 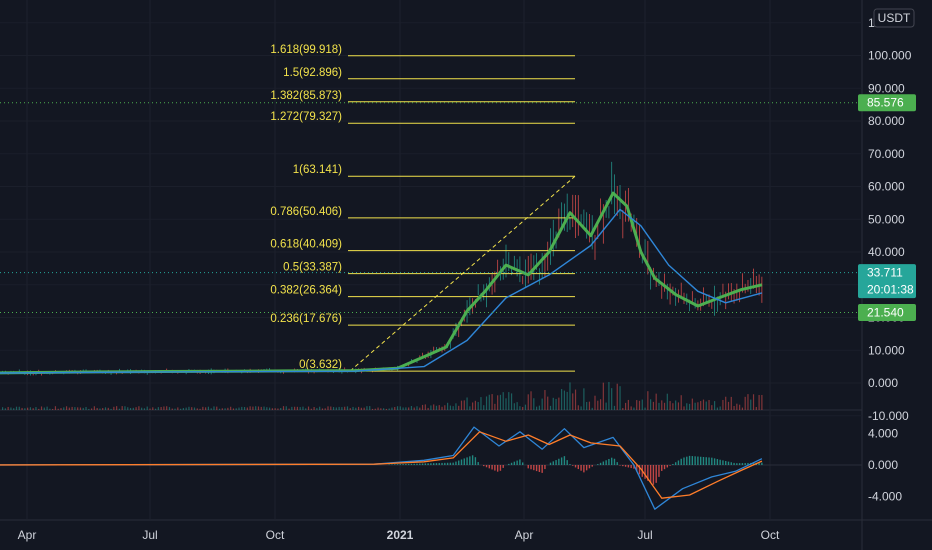 I want to click on time-axis: Apr Jul Oct 2021 Apr Jul Oct, so click(x=399, y=535).